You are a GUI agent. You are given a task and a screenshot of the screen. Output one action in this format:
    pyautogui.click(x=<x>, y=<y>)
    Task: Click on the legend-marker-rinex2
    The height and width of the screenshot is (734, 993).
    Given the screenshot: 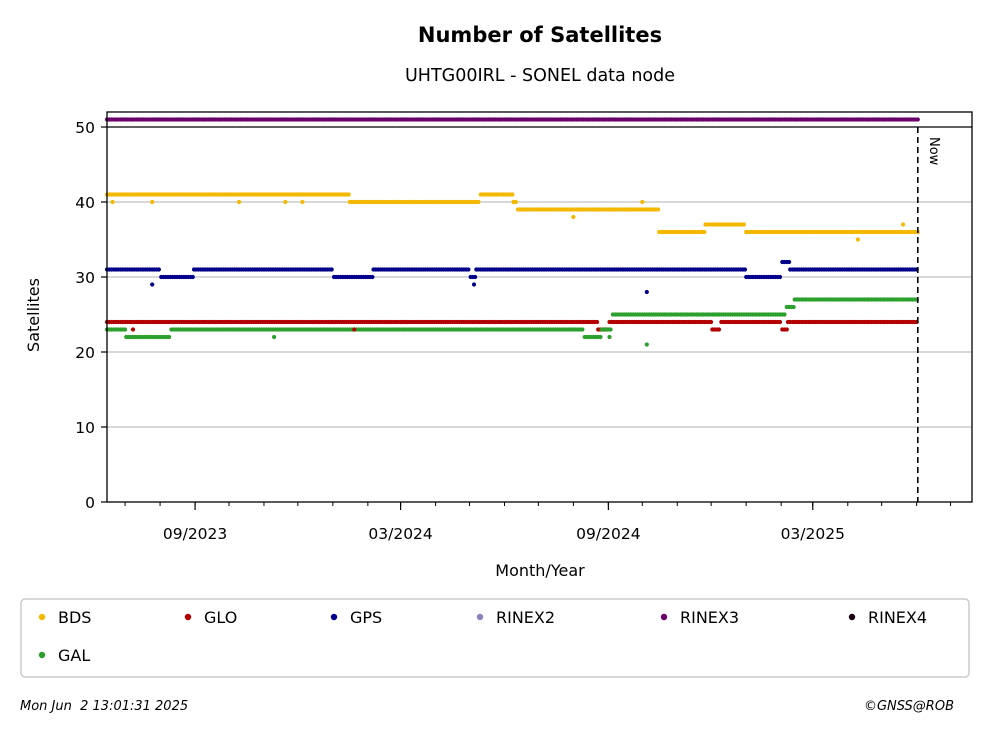 What is the action you would take?
    pyautogui.click(x=480, y=617)
    